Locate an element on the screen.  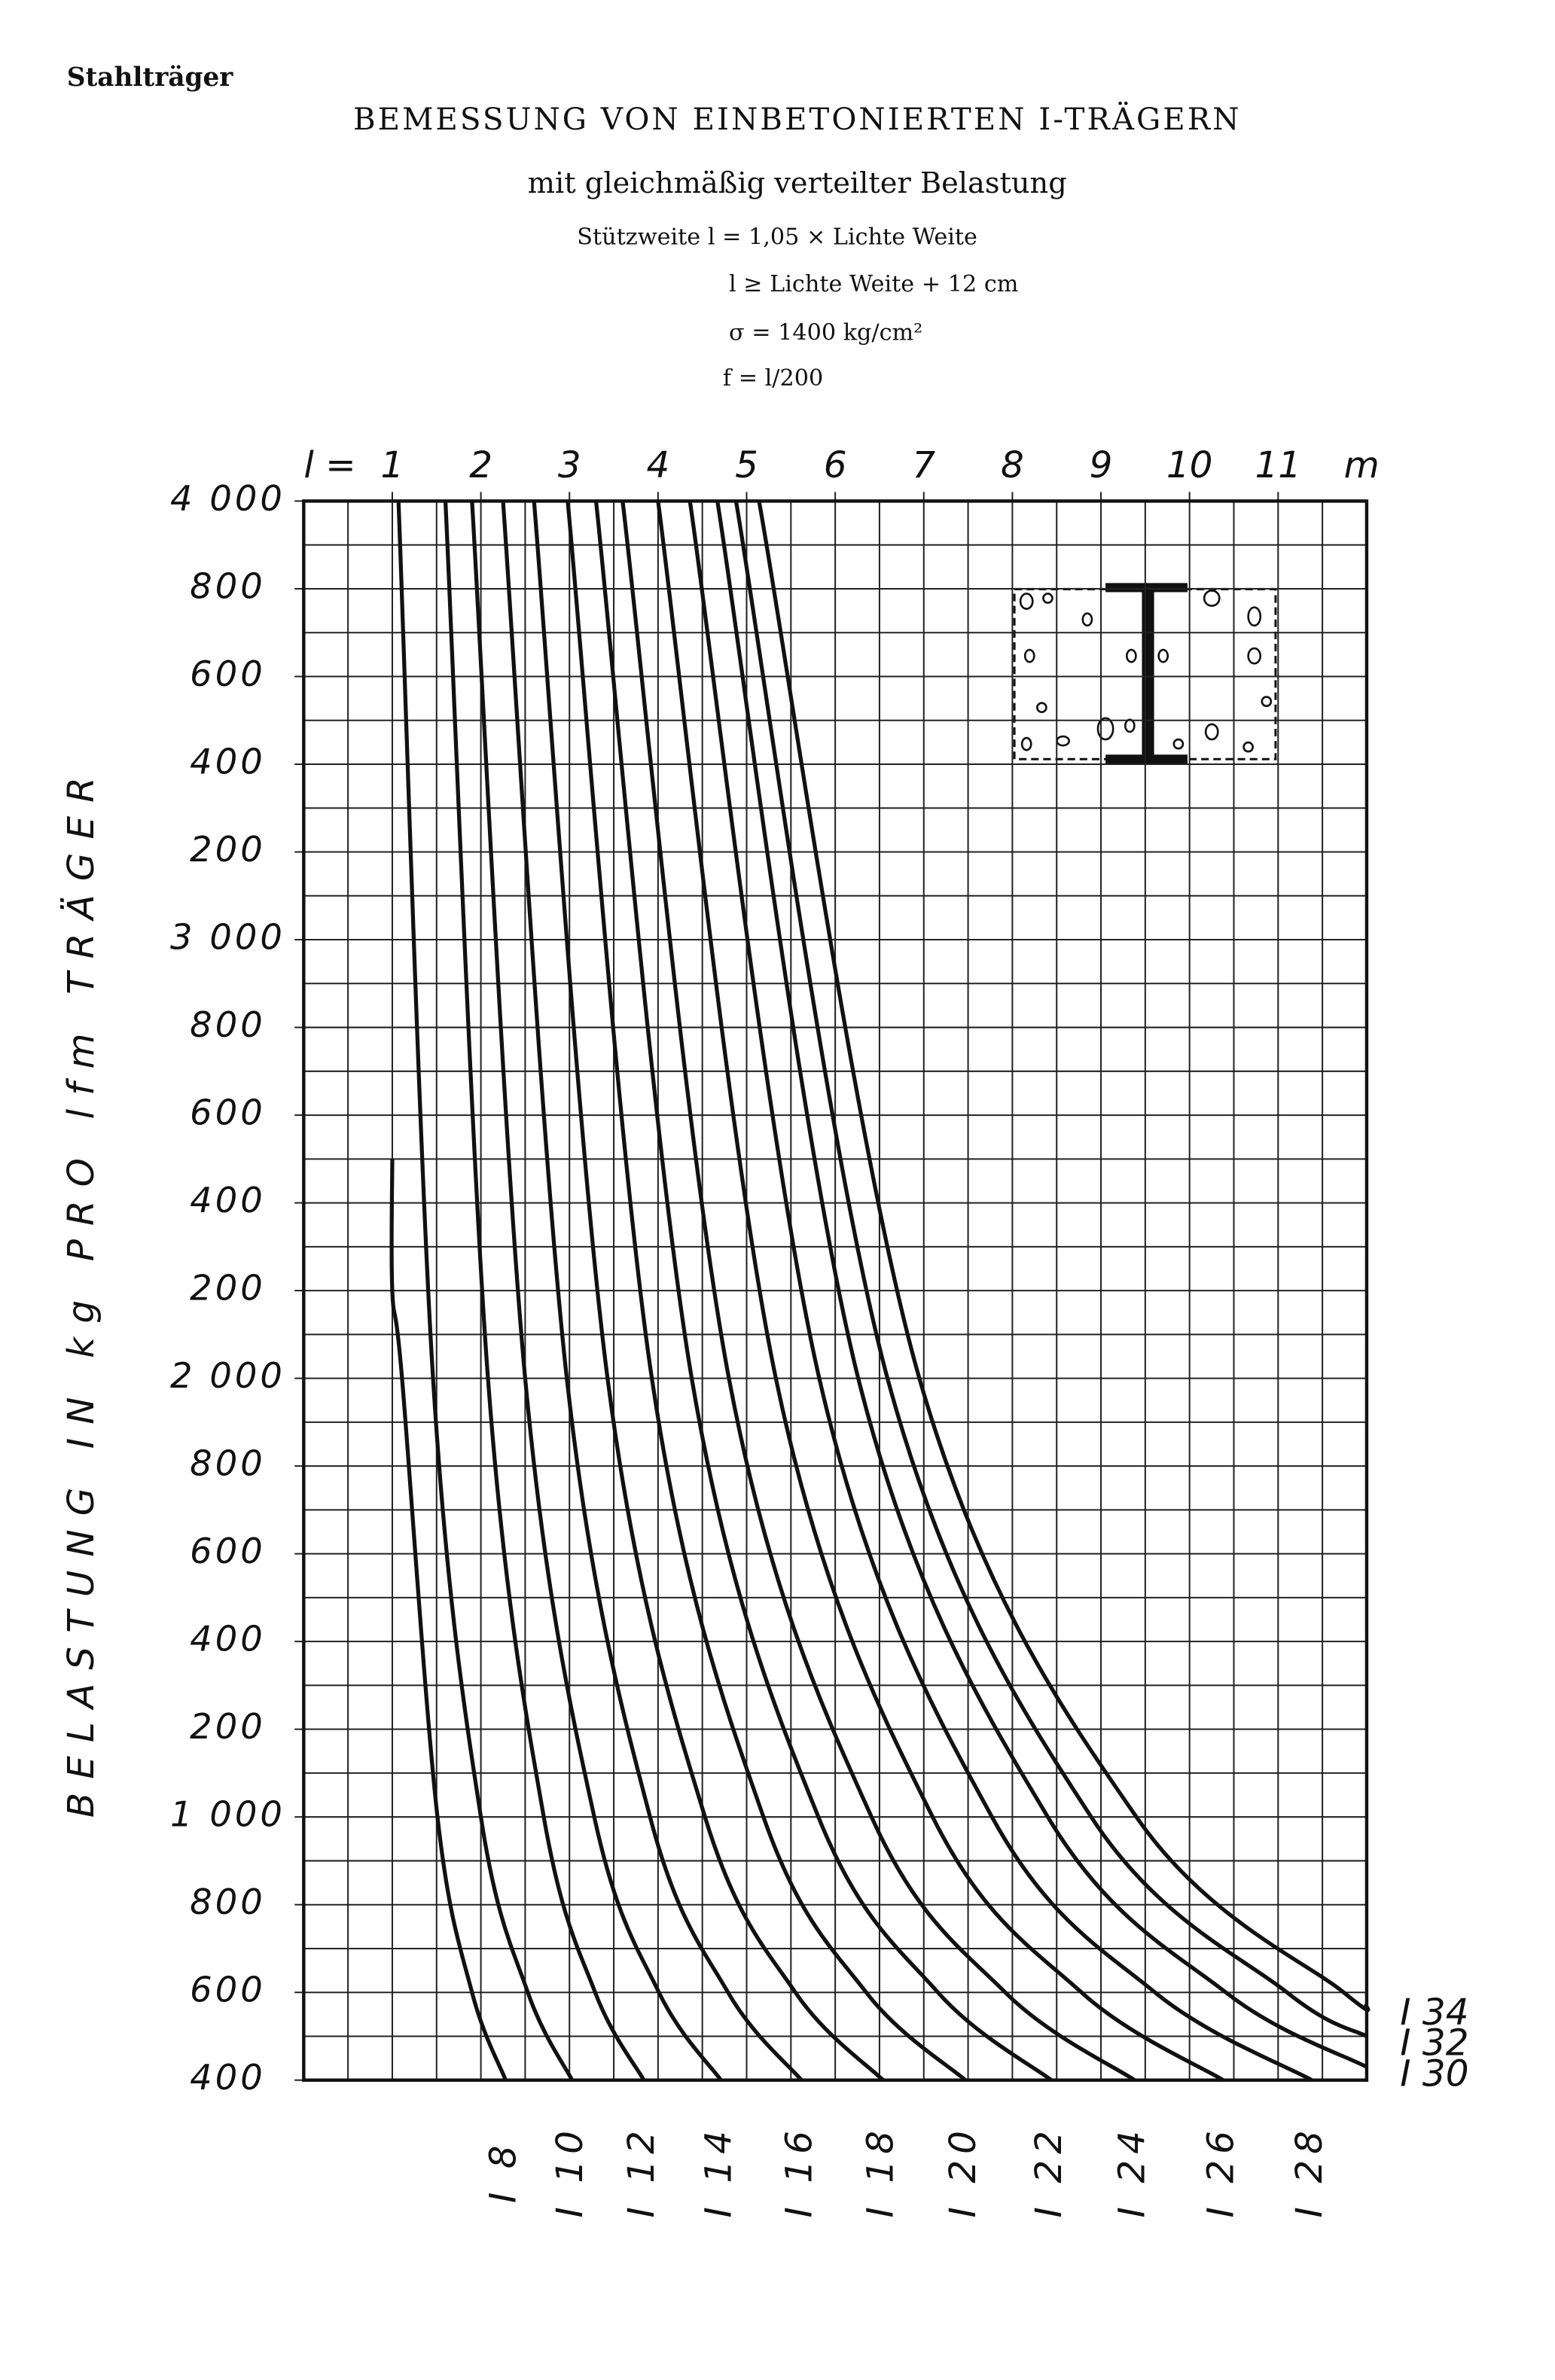
y-tick-label: 2 000 is located at coordinates (227, 1375).